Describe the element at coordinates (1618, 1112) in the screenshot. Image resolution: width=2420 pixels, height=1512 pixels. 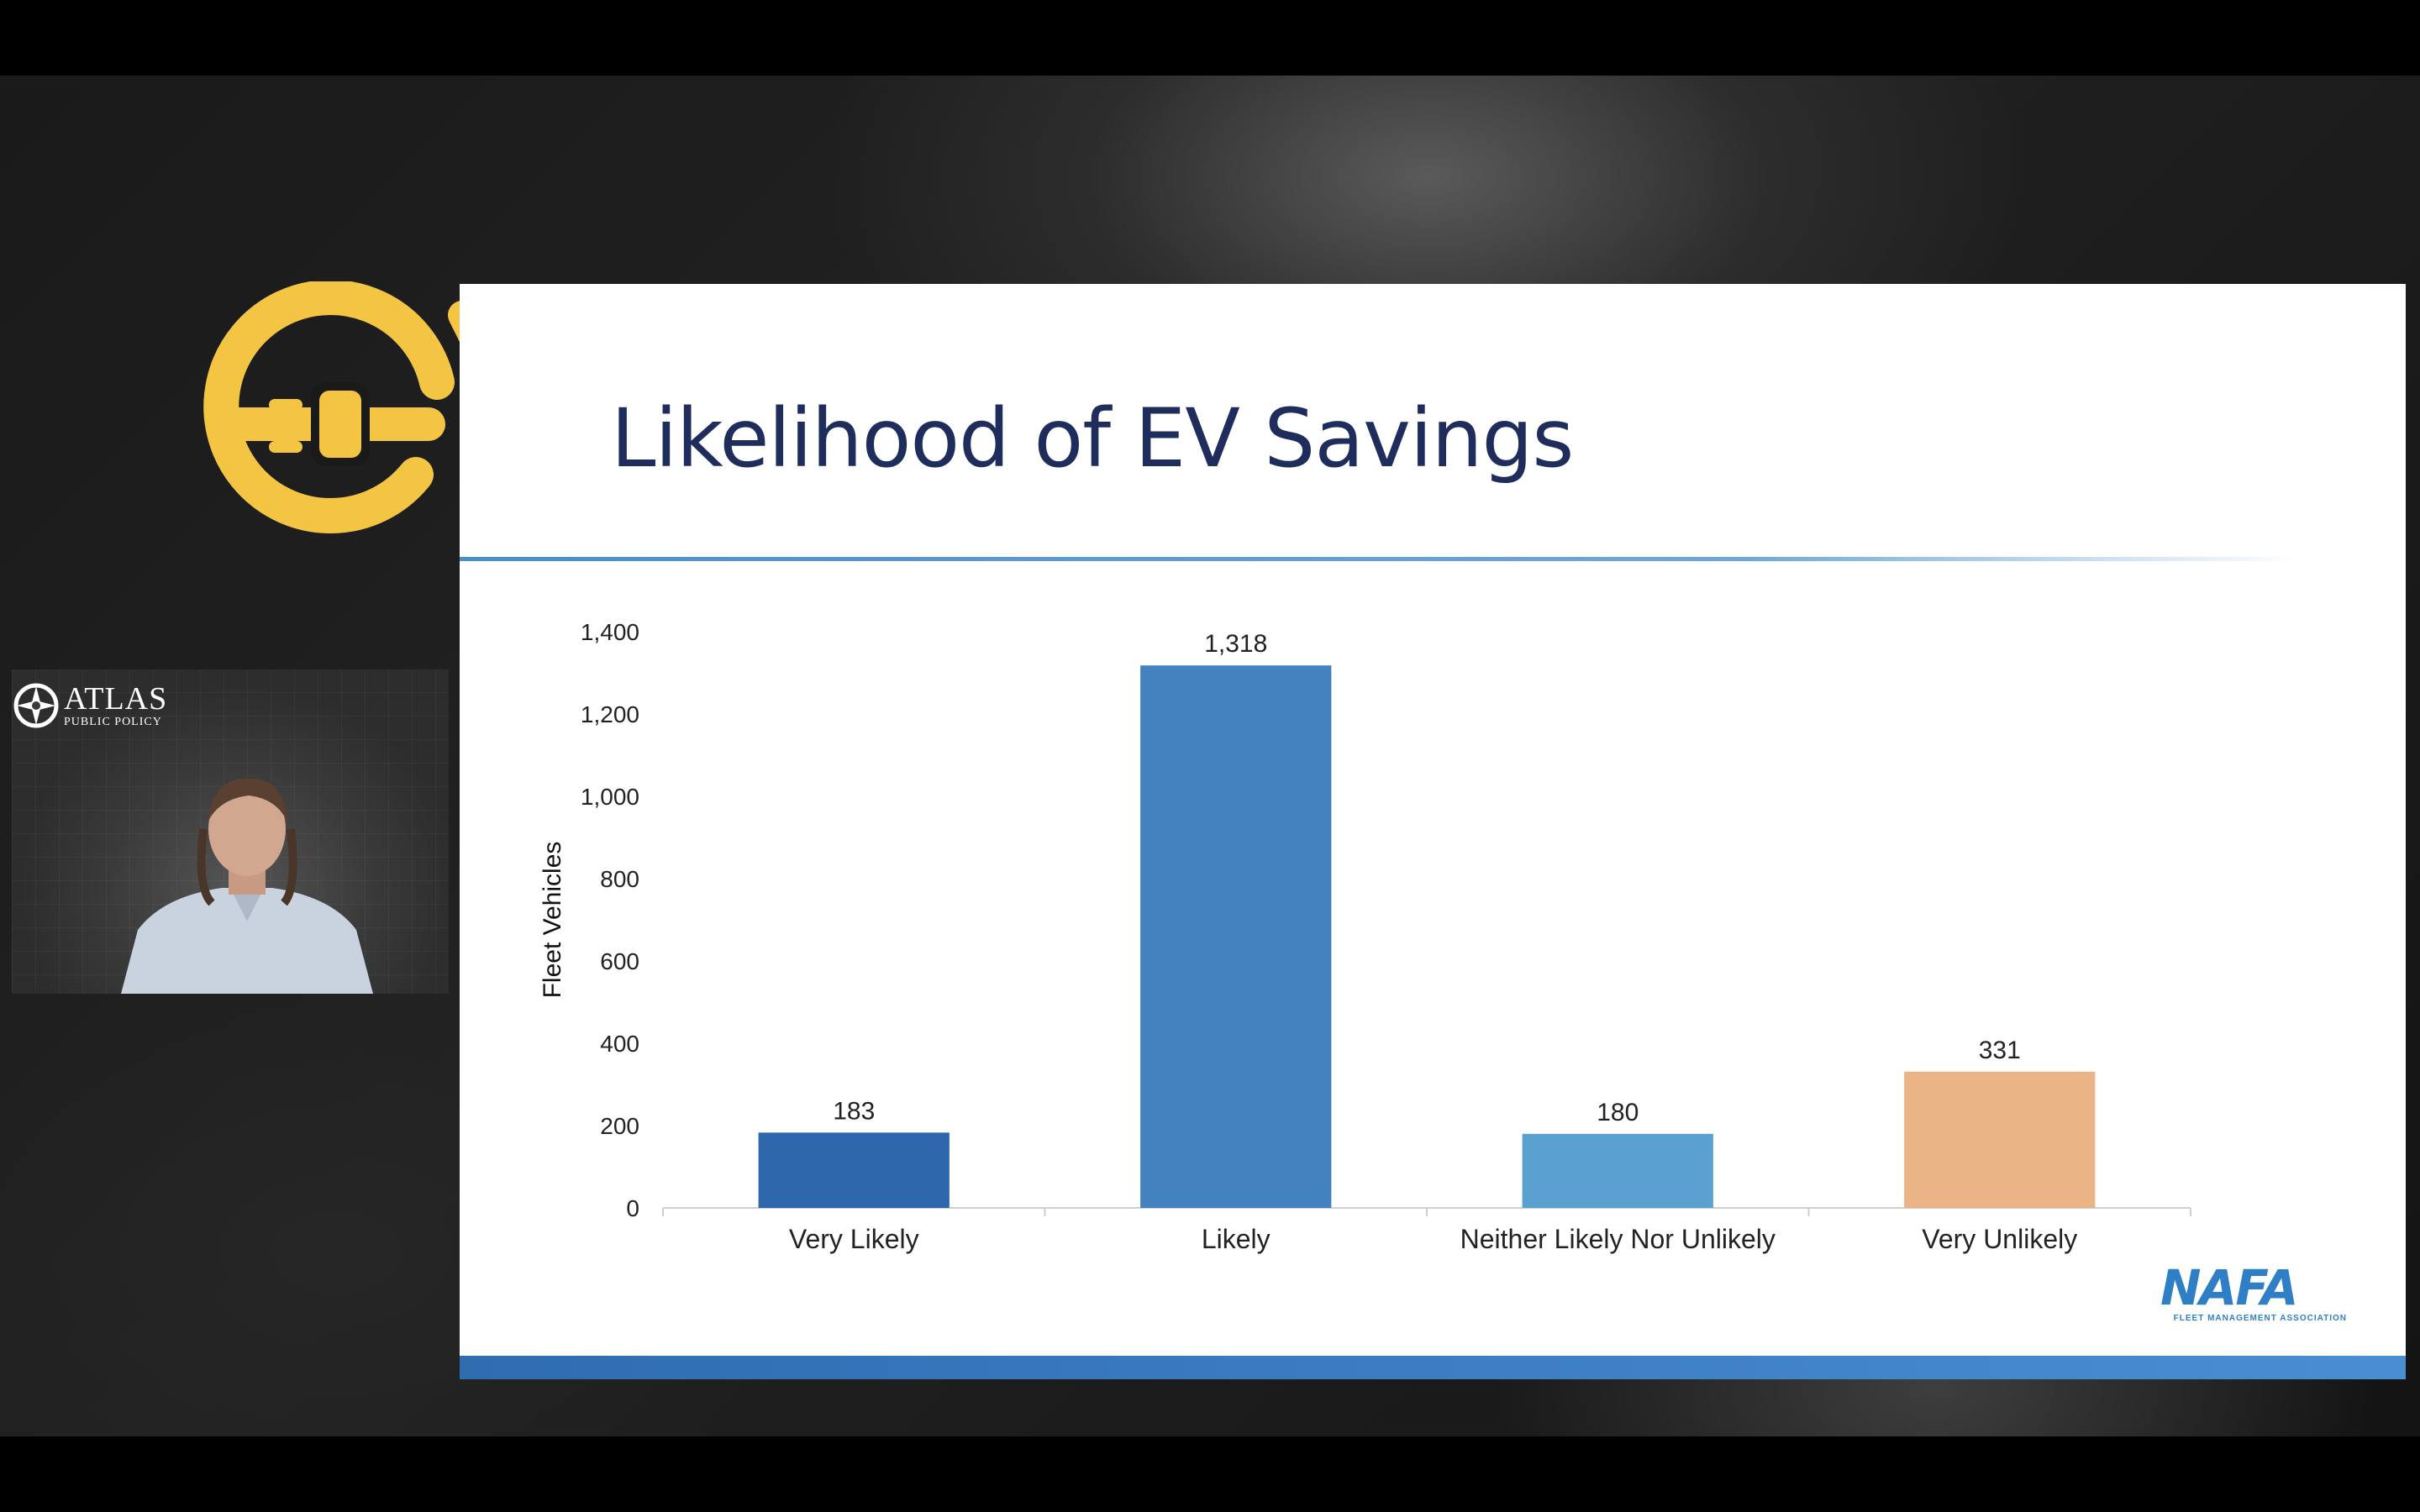
I see `data-label: 180` at that location.